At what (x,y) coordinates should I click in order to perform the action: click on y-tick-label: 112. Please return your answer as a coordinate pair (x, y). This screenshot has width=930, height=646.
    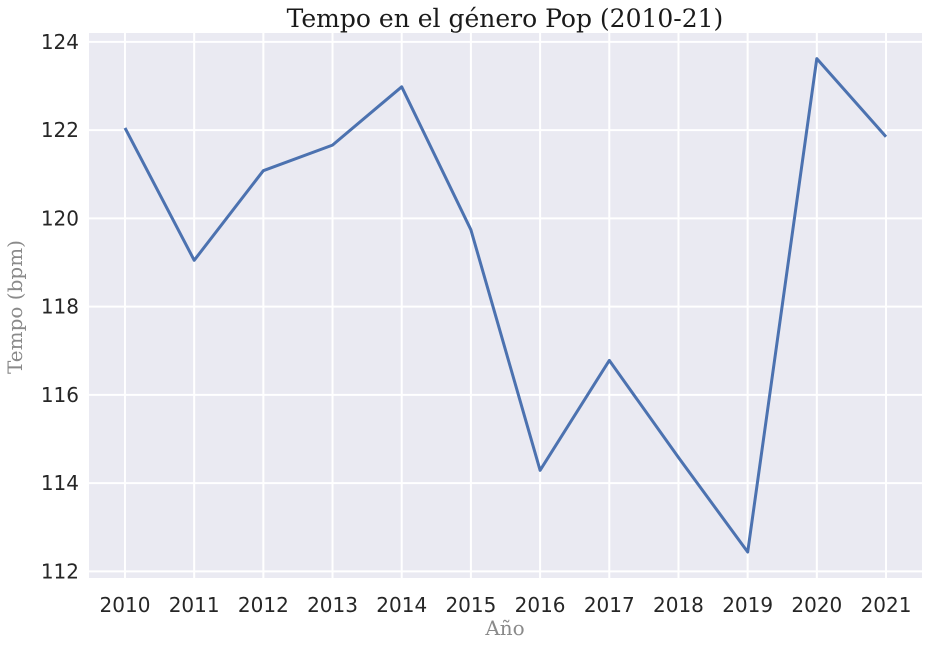
    Looking at the image, I should click on (60, 571).